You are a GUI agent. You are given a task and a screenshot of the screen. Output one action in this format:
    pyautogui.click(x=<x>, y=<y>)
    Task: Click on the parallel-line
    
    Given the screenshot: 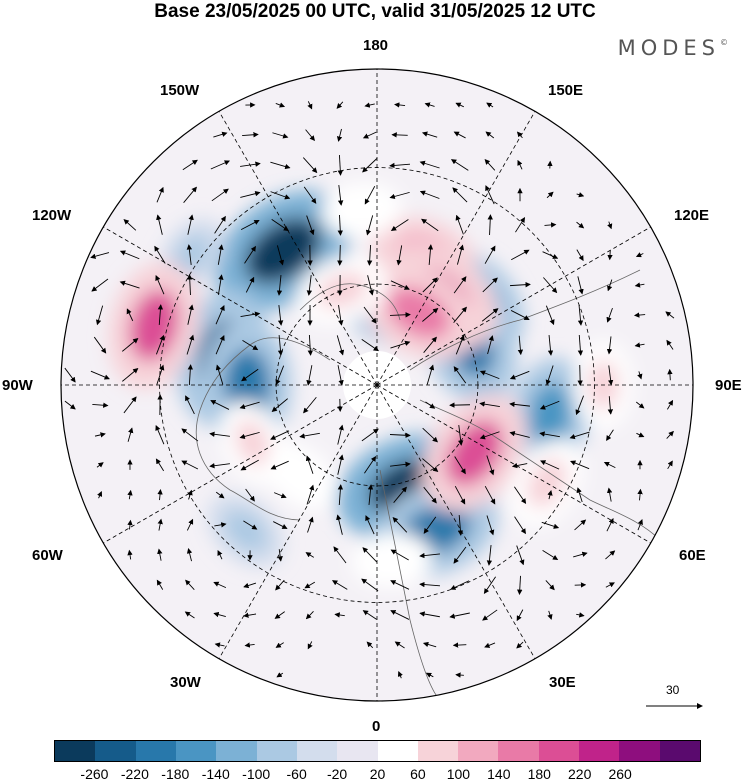 What is the action you would take?
    pyautogui.click(x=377, y=385)
    